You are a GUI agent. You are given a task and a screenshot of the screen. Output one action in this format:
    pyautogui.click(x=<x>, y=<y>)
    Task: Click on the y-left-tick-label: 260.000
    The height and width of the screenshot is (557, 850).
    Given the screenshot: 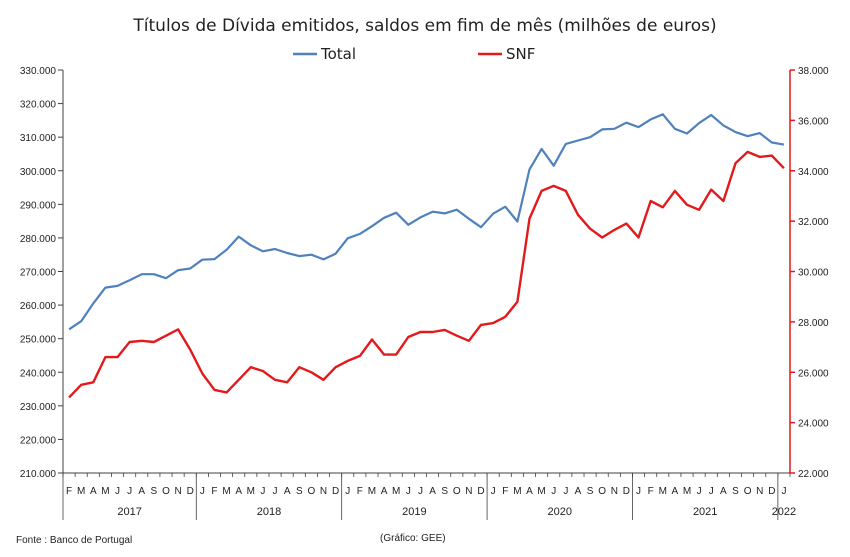 What is the action you would take?
    pyautogui.click(x=38, y=306)
    